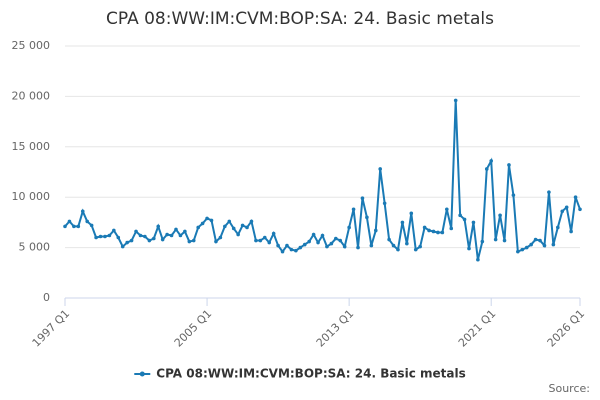  Describe the element at coordinates (35, 247) in the screenshot. I see `y-tick-label: 5 000` at that location.